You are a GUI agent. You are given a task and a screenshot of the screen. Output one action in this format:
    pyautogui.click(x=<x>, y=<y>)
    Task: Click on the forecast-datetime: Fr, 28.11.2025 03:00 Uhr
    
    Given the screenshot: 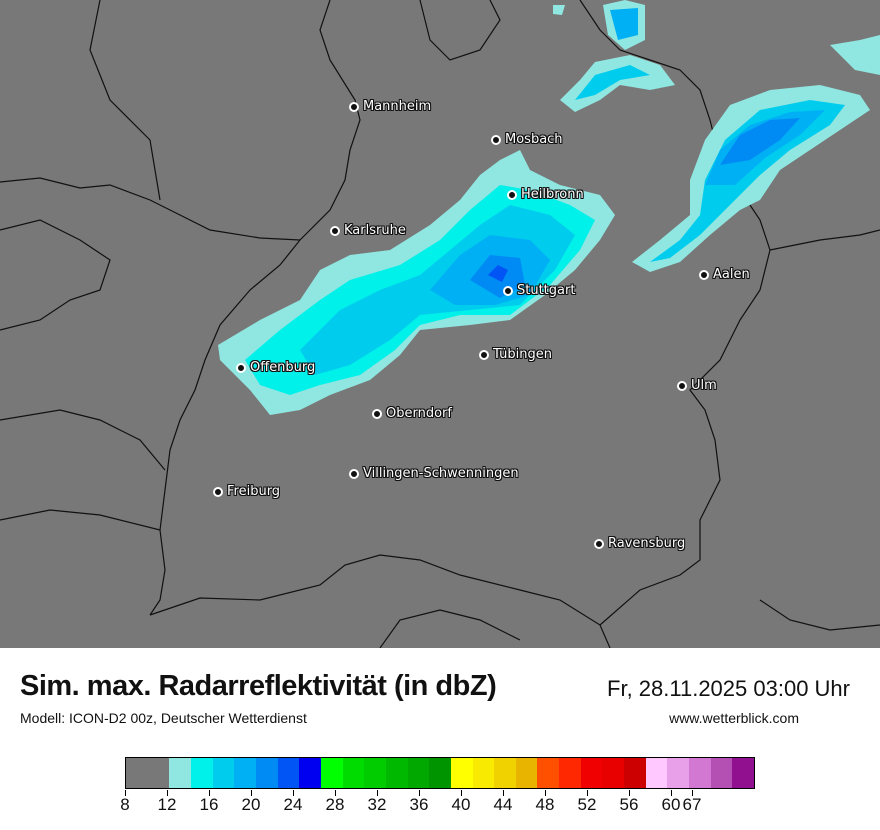 What is the action you would take?
    pyautogui.click(x=728, y=688)
    